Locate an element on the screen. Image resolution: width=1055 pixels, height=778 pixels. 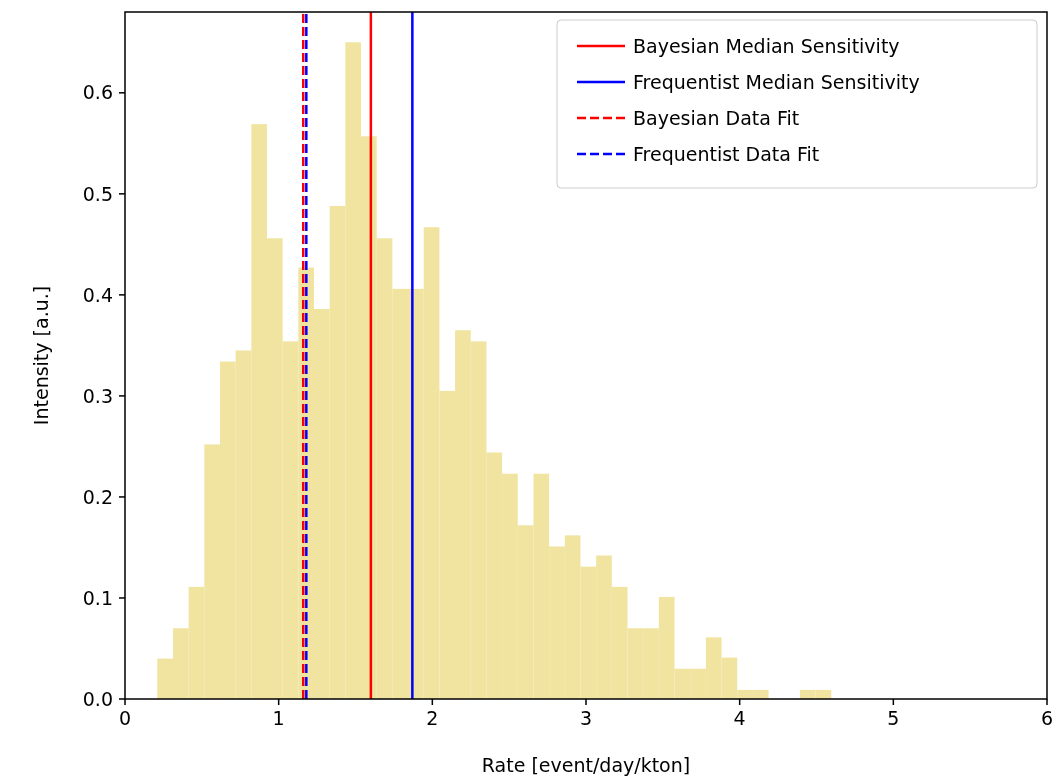
y-tick-label: 0.0 is located at coordinates (97, 698).